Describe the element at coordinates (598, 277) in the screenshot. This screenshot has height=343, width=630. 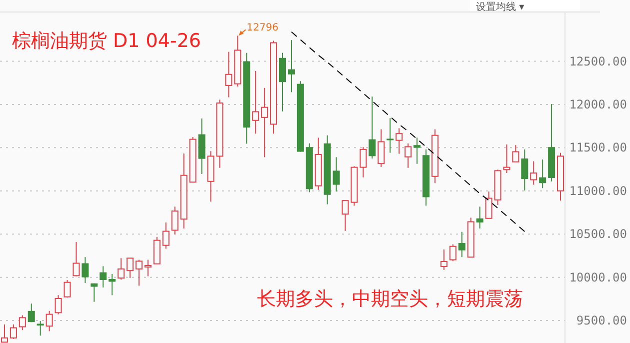
I see `y-tick-label: 10000.00` at that location.